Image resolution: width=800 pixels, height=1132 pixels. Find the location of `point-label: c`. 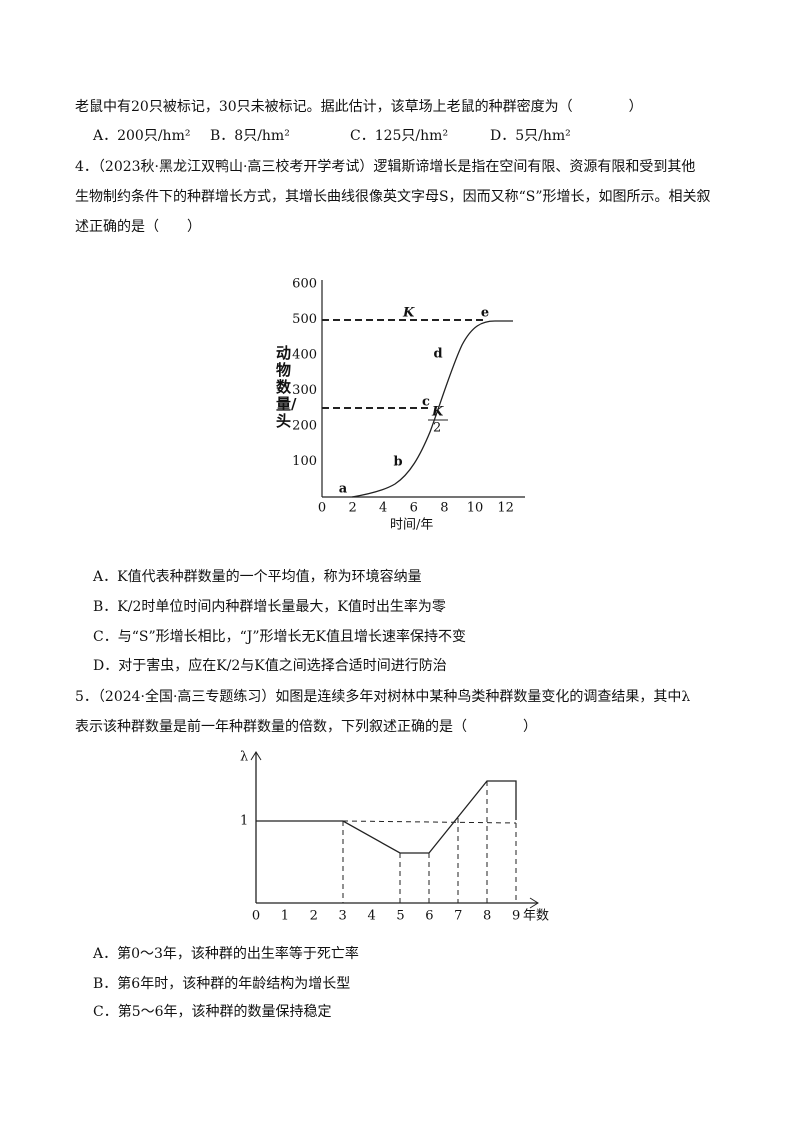

point-label: c is located at coordinates (426, 402).